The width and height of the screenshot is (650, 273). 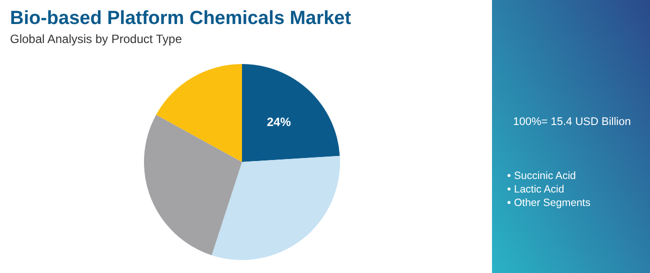 What do you see at coordinates (181, 18) in the screenshot?
I see `chart-title: Bio-based Platform Chemicals Market` at bounding box center [181, 18].